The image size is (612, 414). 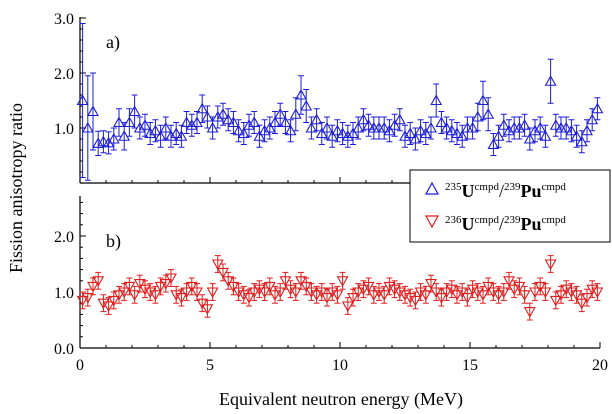 I want to click on legend-element-u: U, so click(x=468, y=224).